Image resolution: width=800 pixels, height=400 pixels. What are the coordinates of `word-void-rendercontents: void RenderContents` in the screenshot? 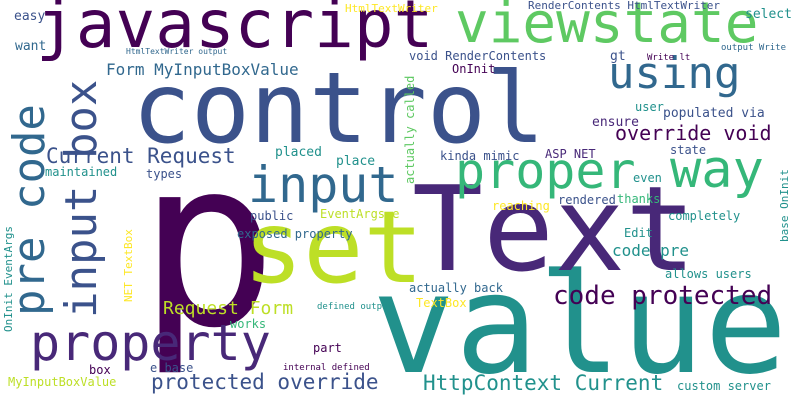 It's located at (478, 56).